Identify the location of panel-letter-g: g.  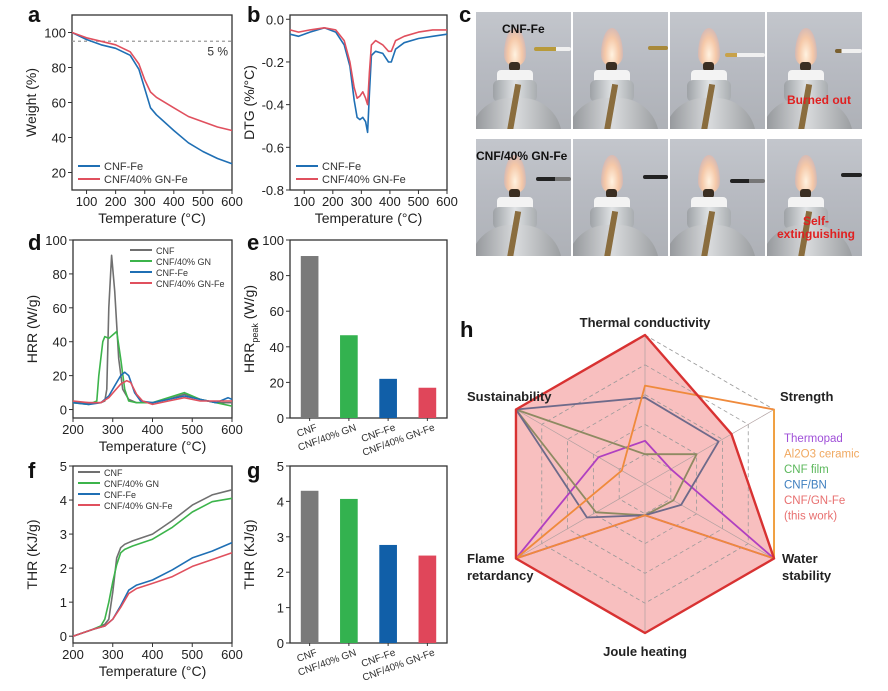
(253, 470).